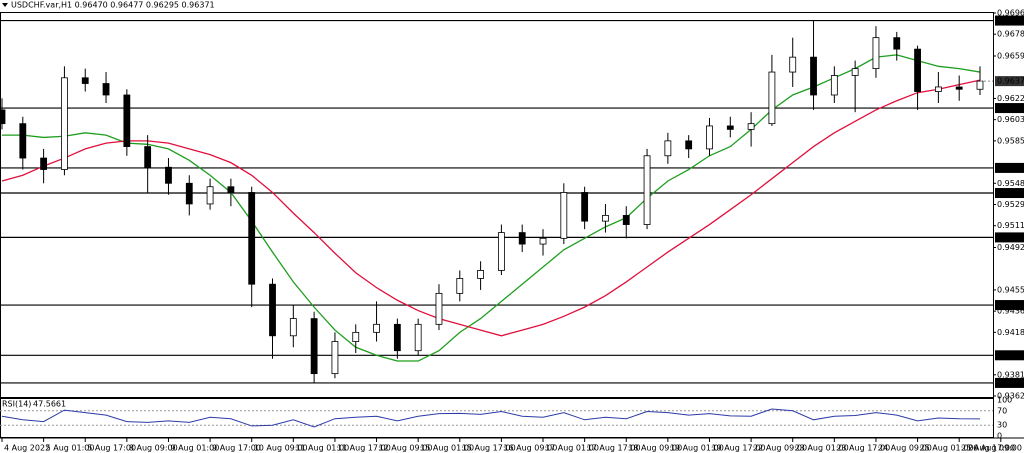  I want to click on x-tick-label: 12 Aug 09:00, so click(406, 448).